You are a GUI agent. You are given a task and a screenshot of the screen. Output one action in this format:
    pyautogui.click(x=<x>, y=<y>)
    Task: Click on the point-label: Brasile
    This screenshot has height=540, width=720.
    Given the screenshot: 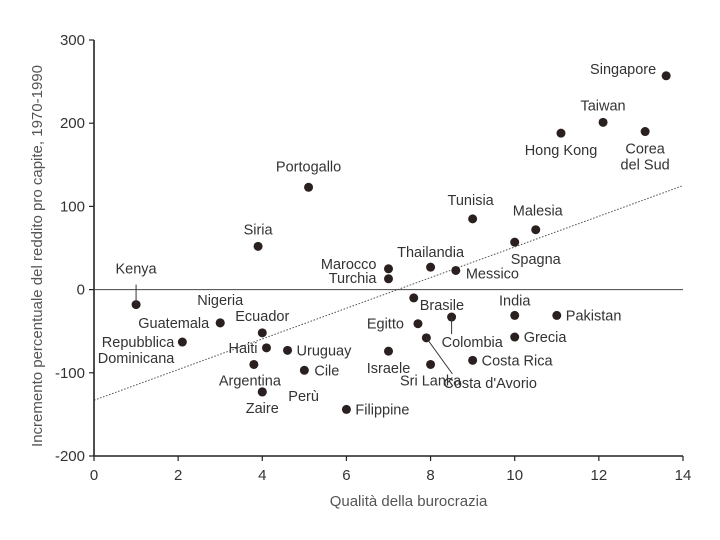 What is the action you would take?
    pyautogui.click(x=442, y=306)
    